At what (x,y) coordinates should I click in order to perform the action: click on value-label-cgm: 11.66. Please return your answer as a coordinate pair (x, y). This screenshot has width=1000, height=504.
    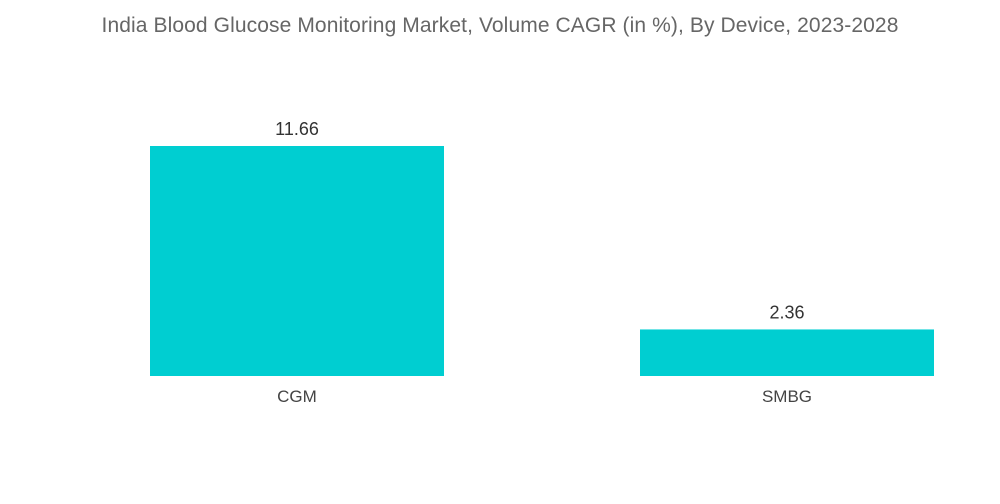
    Looking at the image, I should click on (297, 129).